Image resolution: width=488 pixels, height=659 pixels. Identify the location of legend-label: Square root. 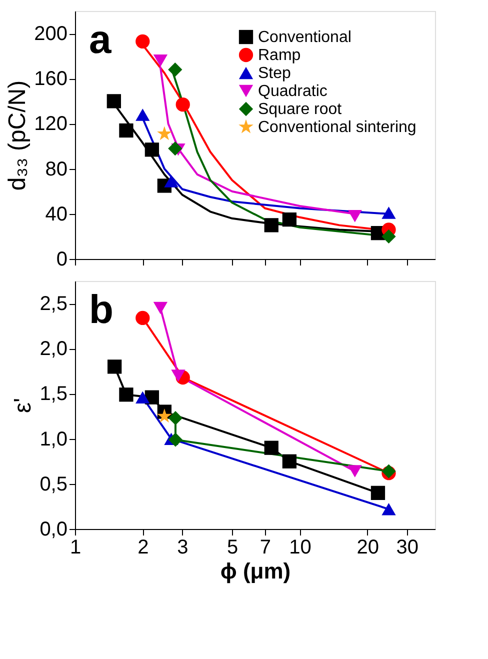
(300, 109).